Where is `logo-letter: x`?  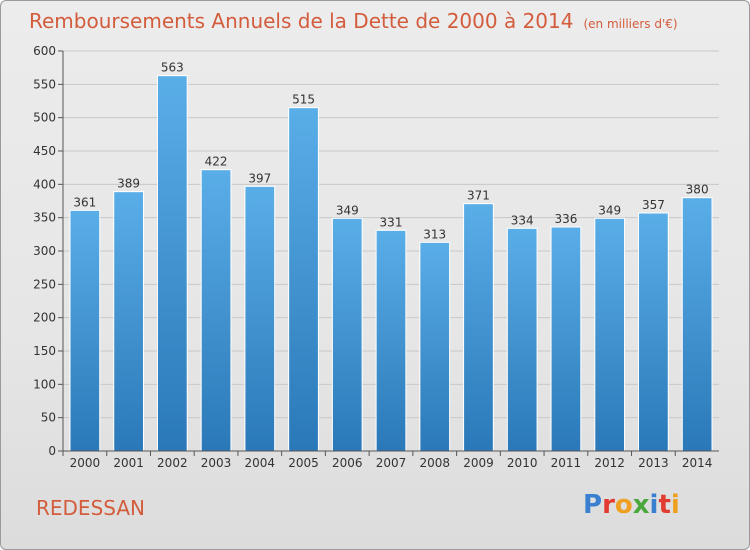 logo-letter: x is located at coordinates (641, 505).